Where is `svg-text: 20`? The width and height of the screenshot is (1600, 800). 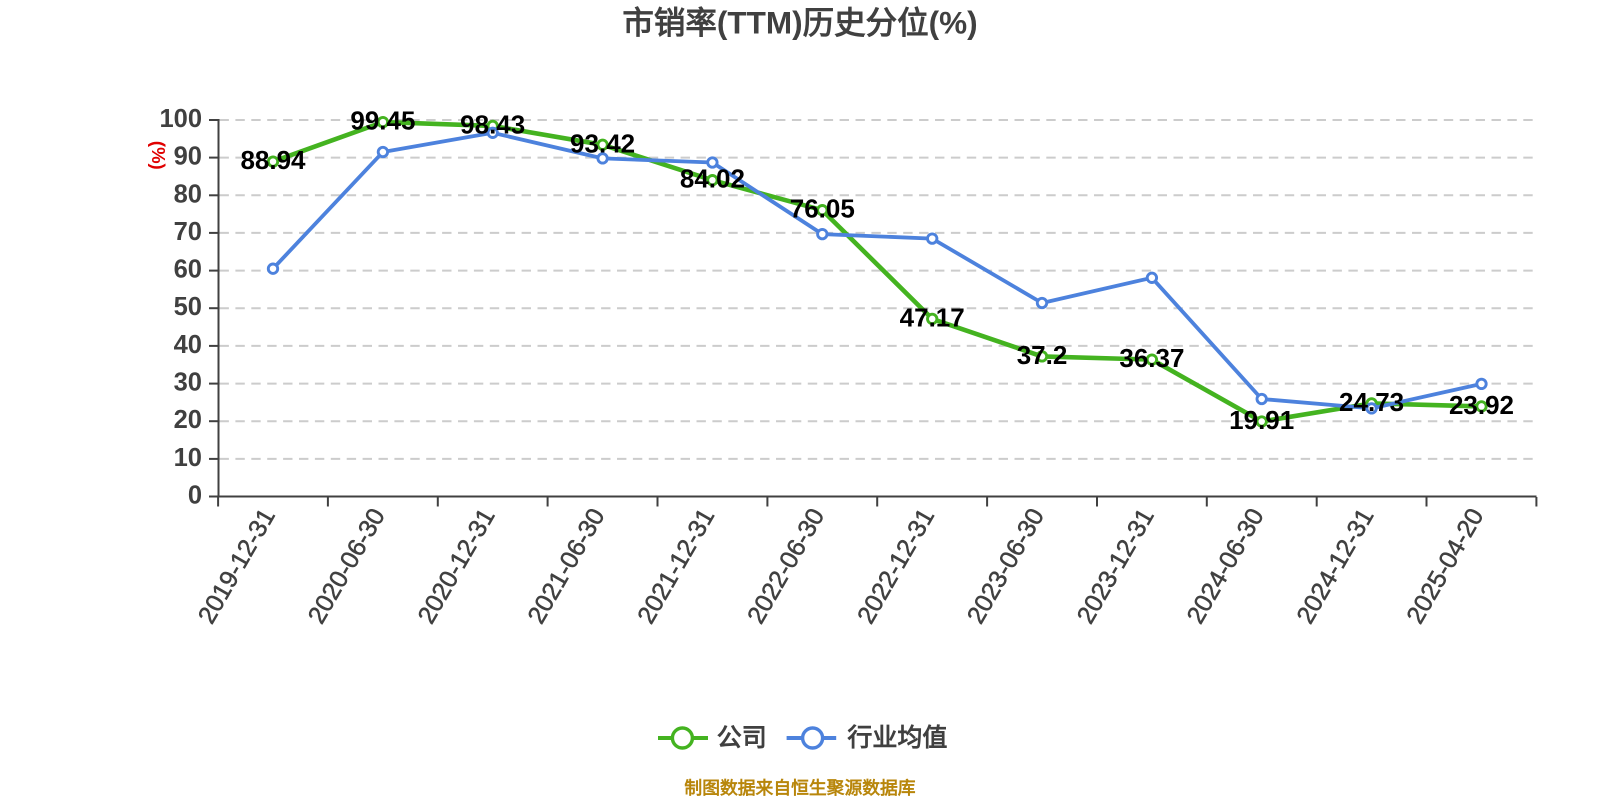 svg-text: 20 is located at coordinates (188, 420).